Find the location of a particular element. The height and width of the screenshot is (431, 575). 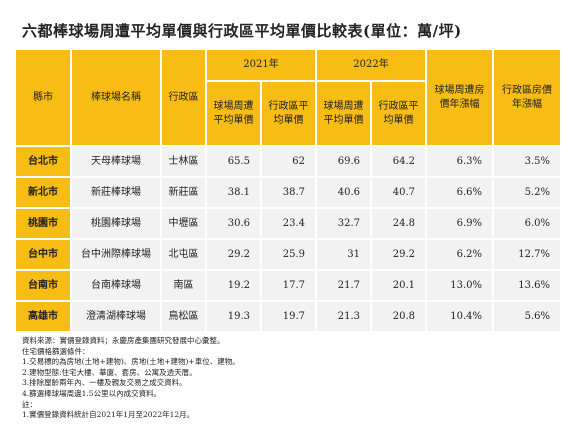

header-cell: 行政區房價年漲幅 is located at coordinates (527, 97).